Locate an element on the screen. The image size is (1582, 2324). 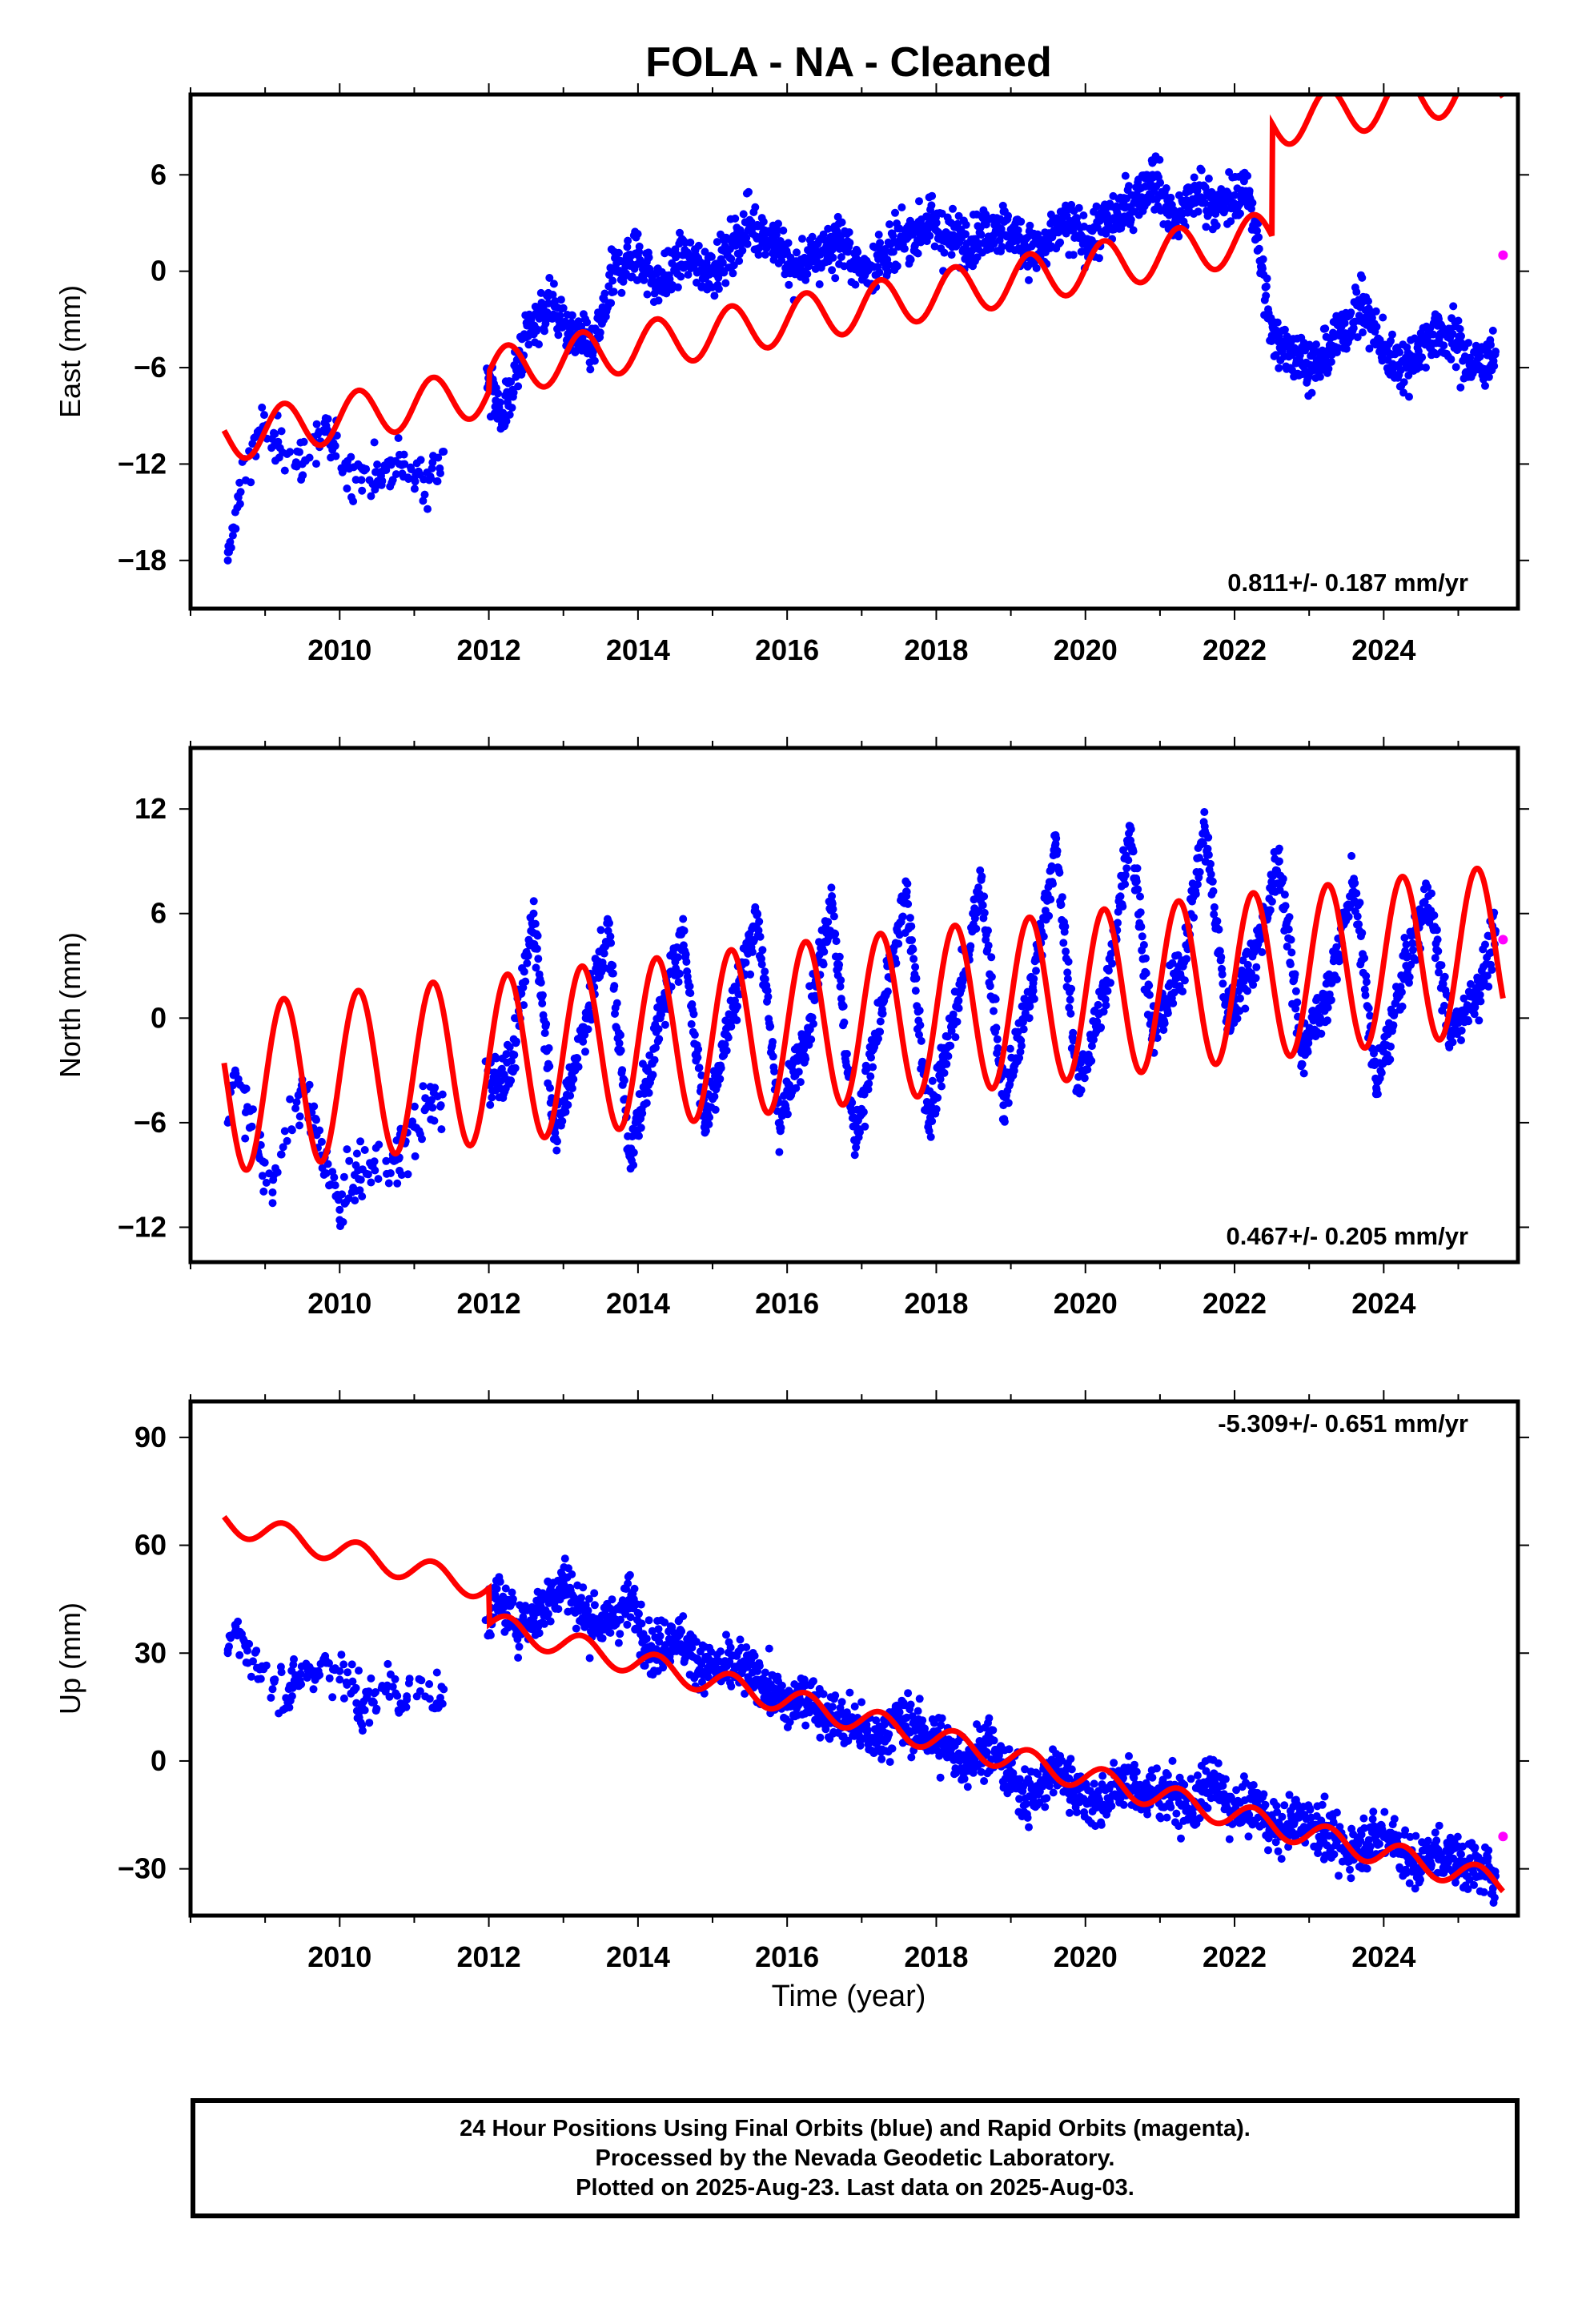
x-tick-label: 2010 is located at coordinates (339, 1956).